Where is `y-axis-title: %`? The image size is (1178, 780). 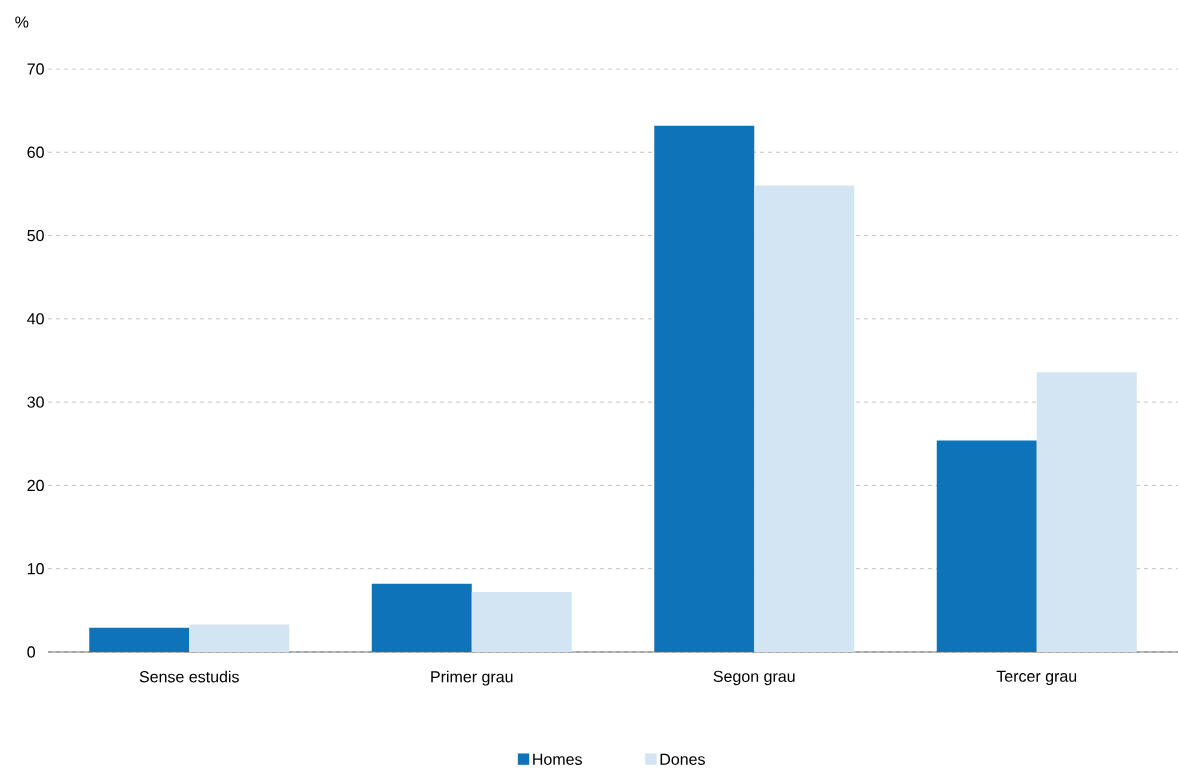 y-axis-title: % is located at coordinates (22, 22).